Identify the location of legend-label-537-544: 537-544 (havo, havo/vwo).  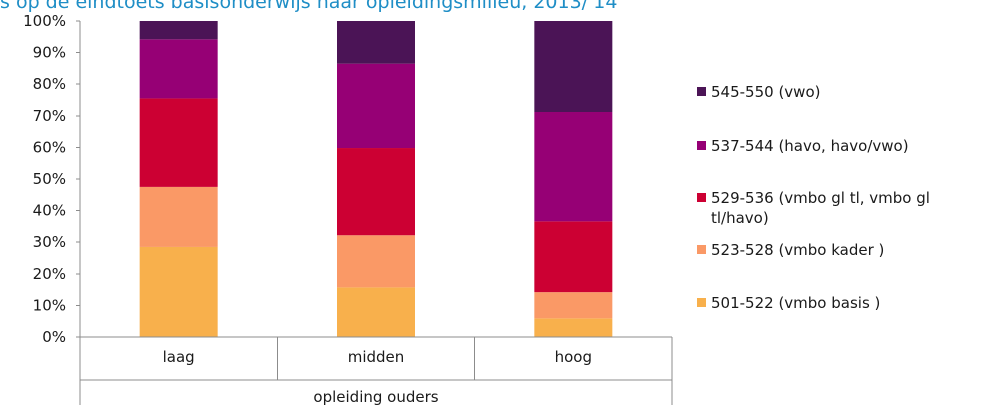
(810, 146).